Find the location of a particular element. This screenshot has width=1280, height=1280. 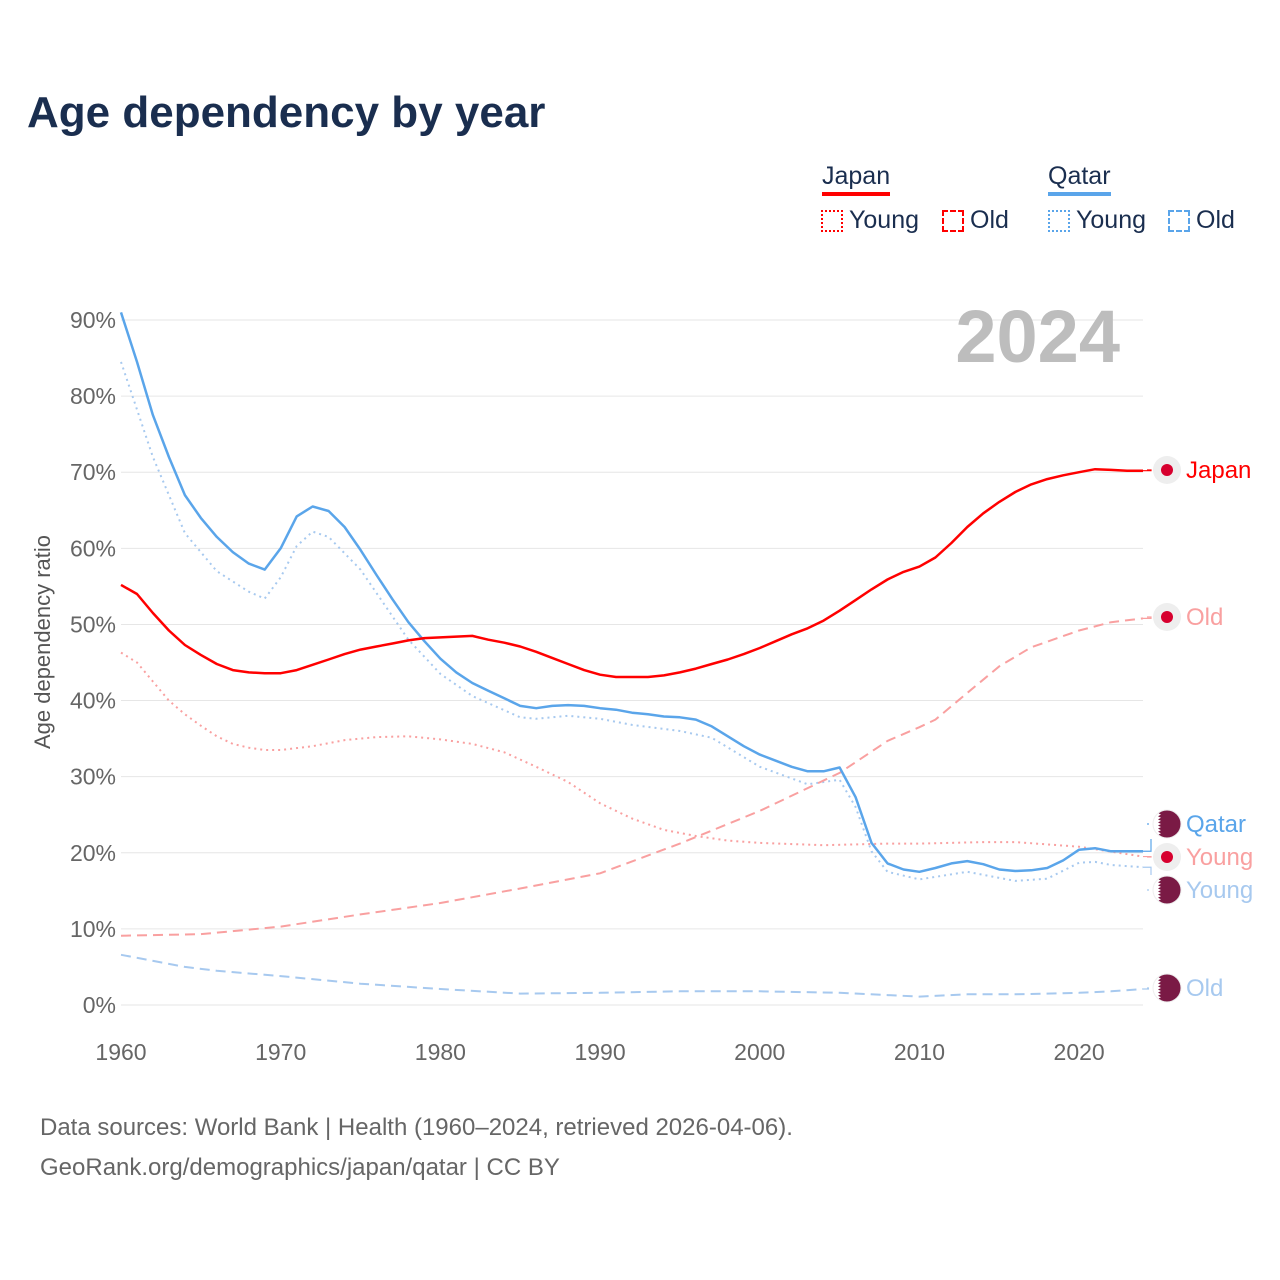

y-tick-label: 70% is located at coordinates (93, 472).